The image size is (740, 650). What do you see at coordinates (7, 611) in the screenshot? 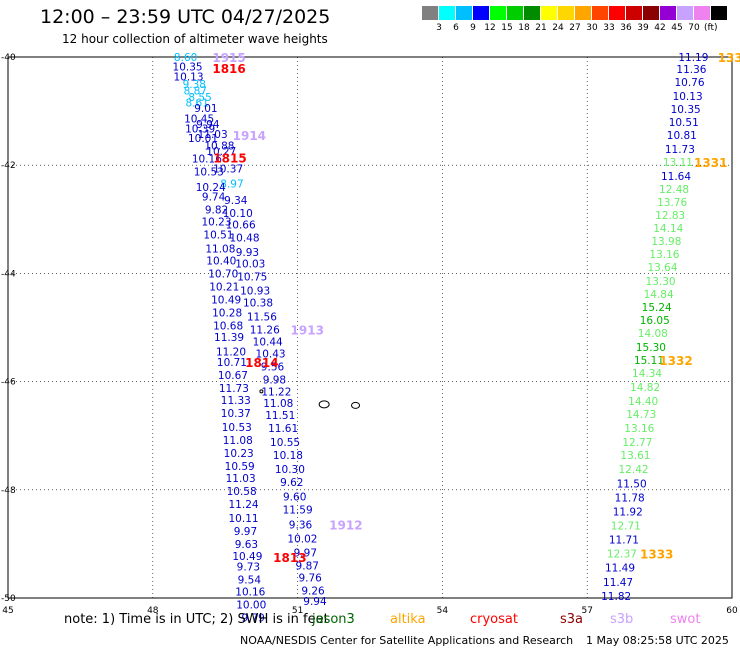
I see `lon-tick-label: 45` at bounding box center [7, 611].